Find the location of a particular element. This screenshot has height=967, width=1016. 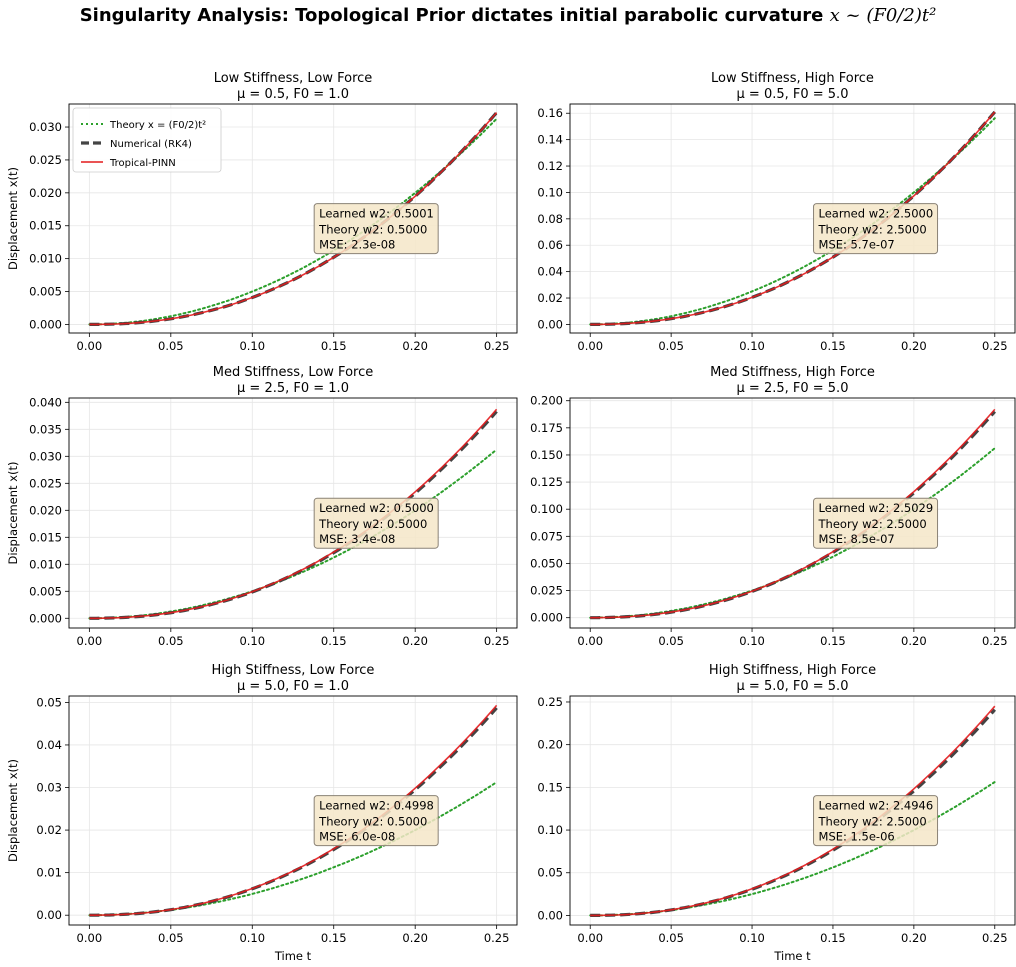

y-tick-label: 0.25 is located at coordinates (550, 702).